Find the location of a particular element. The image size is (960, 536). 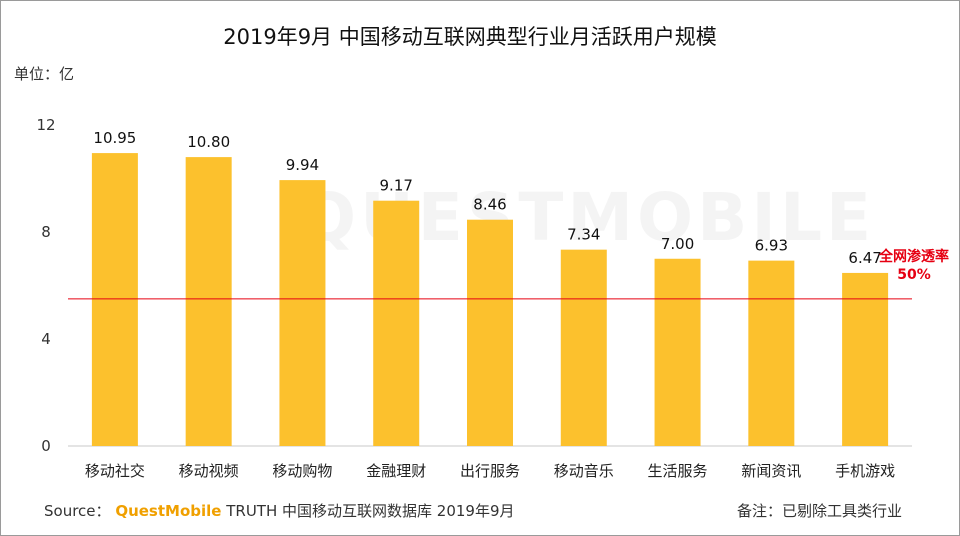

category-label: 出行服务 is located at coordinates (490, 471).